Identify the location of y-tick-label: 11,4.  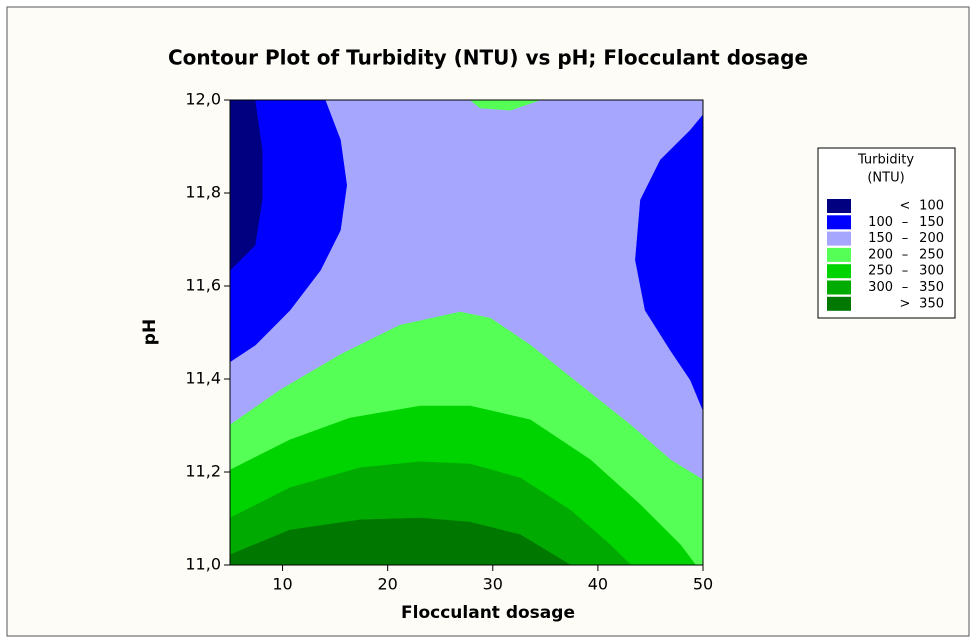
(203, 378).